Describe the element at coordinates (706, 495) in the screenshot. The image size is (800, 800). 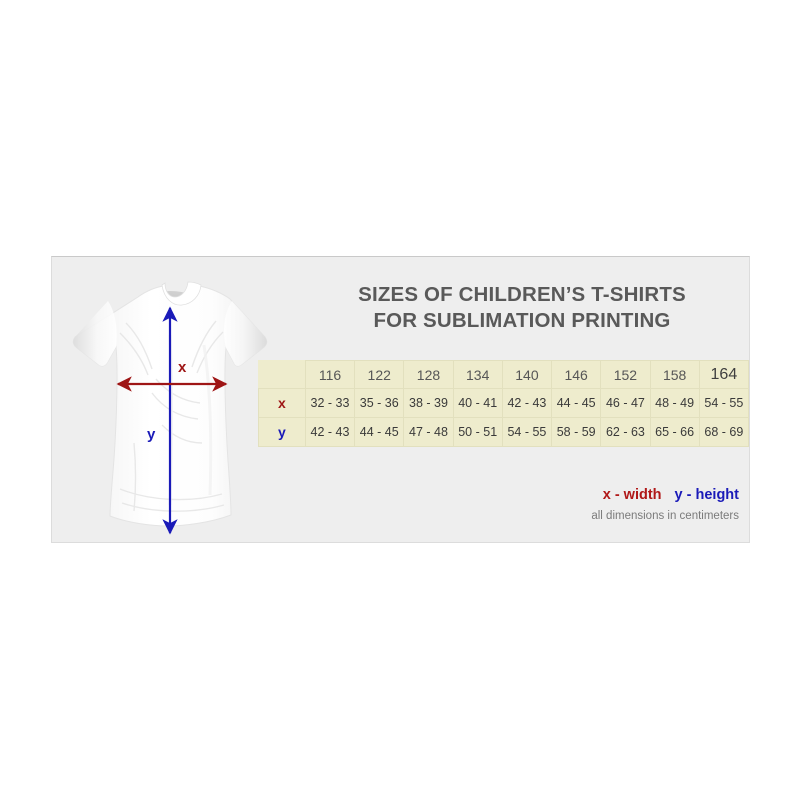
I see `legend-key-height: y - height` at that location.